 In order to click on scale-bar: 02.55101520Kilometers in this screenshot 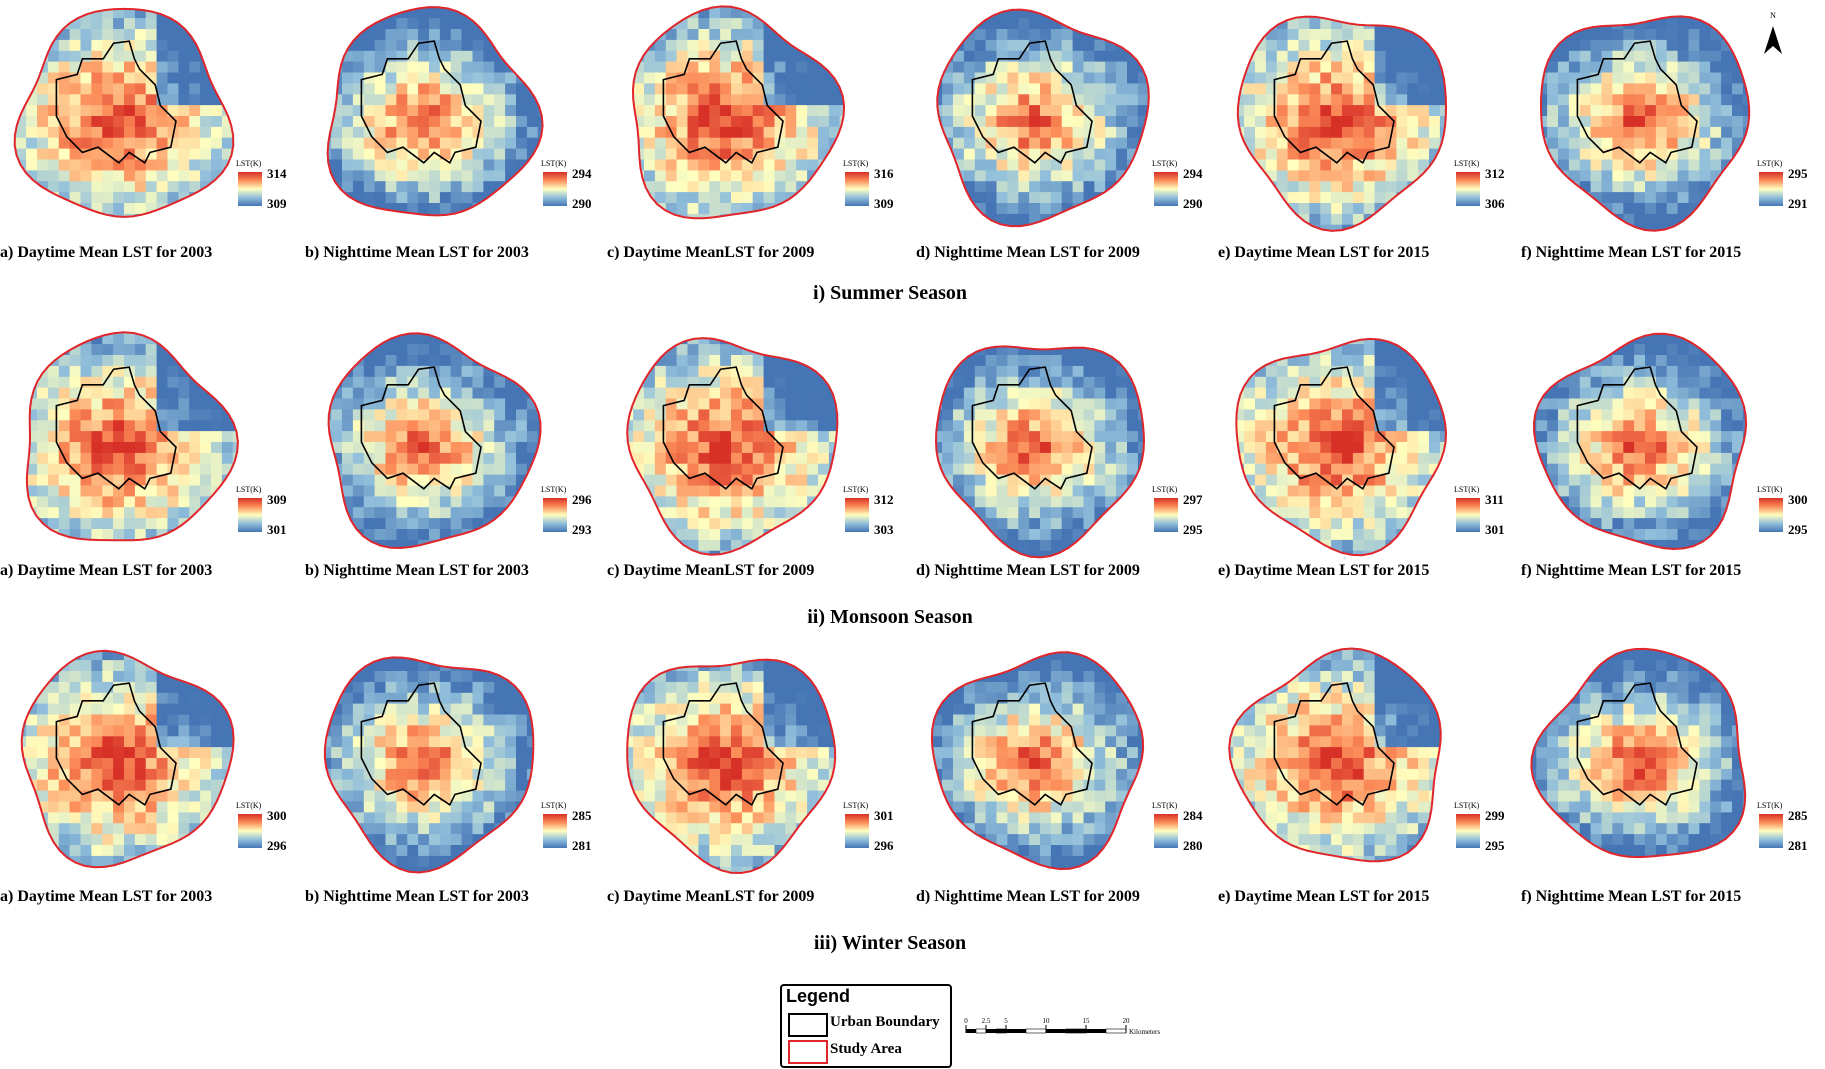, I will do `click(1062, 1030)`.